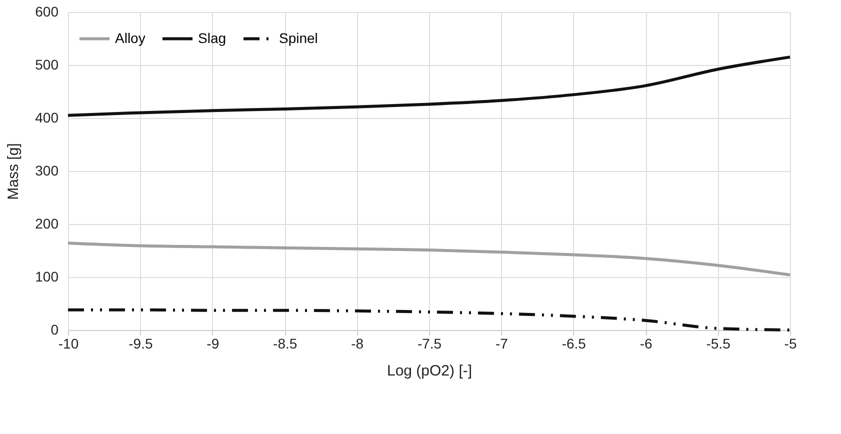  What do you see at coordinates (718, 344) in the screenshot?
I see `x-tick-label: -5.5` at bounding box center [718, 344].